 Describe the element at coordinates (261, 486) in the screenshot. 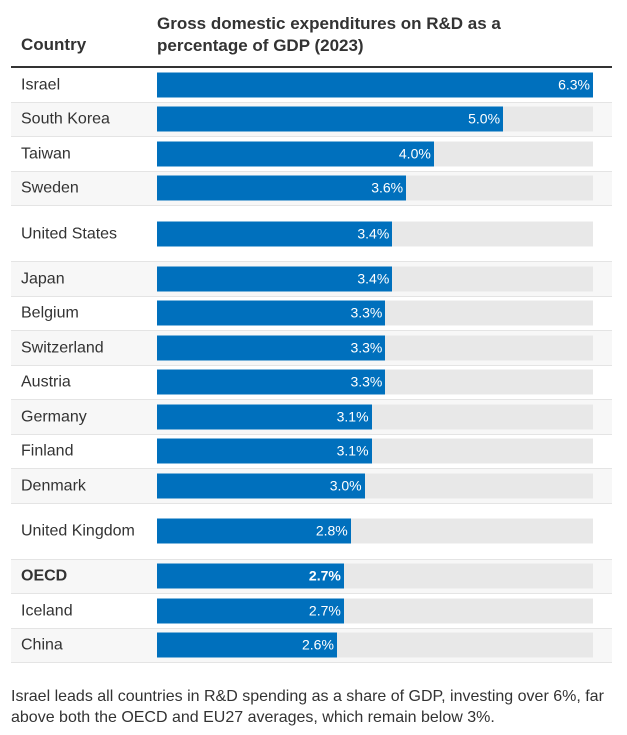

I see `bar: 3.0%` at that location.